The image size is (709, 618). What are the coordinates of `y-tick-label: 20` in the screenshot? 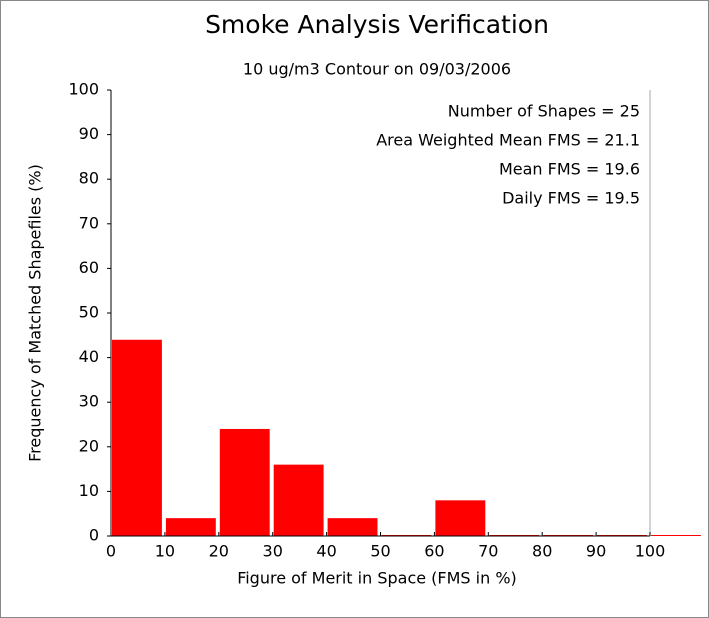 It's located at (89, 445).